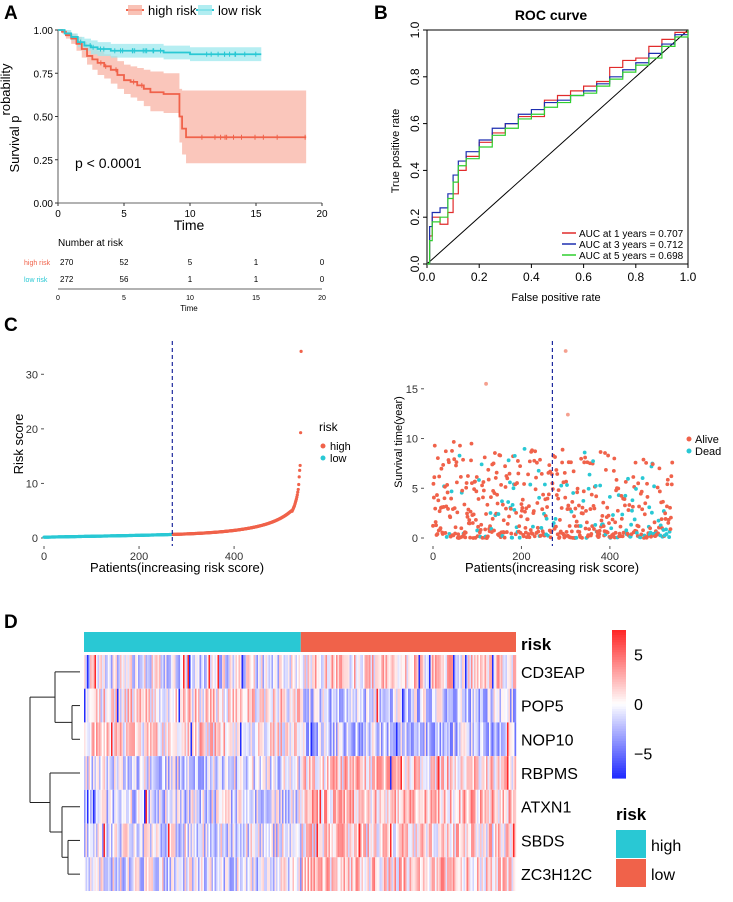  Describe the element at coordinates (192, 642) in the screenshot. I see `heatmap-annotation-low` at that location.